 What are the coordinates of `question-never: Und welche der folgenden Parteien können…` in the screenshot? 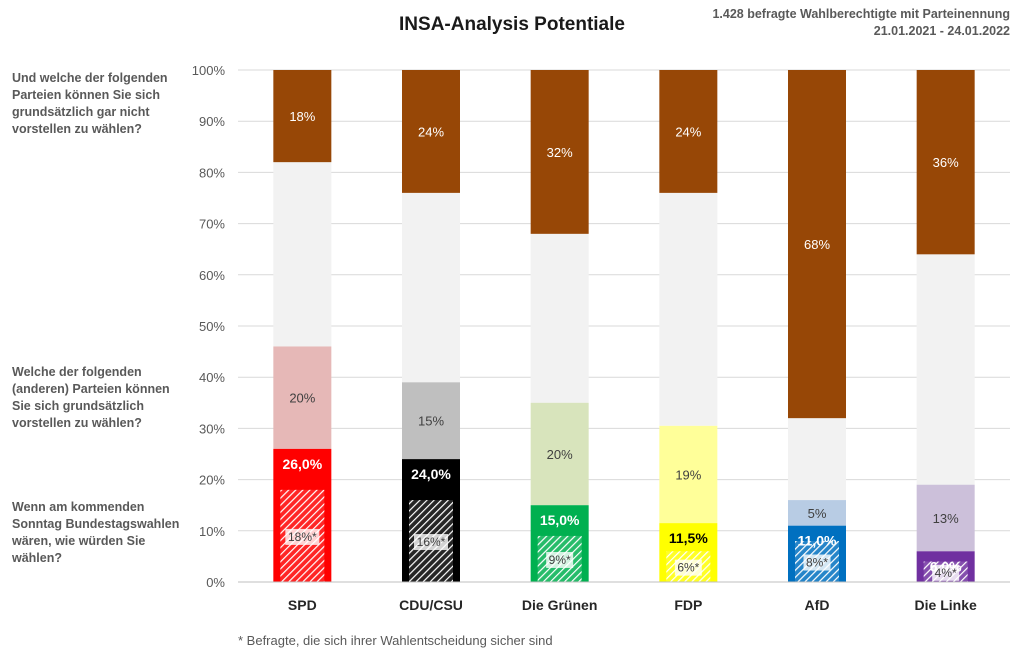 It's located at (90, 103).